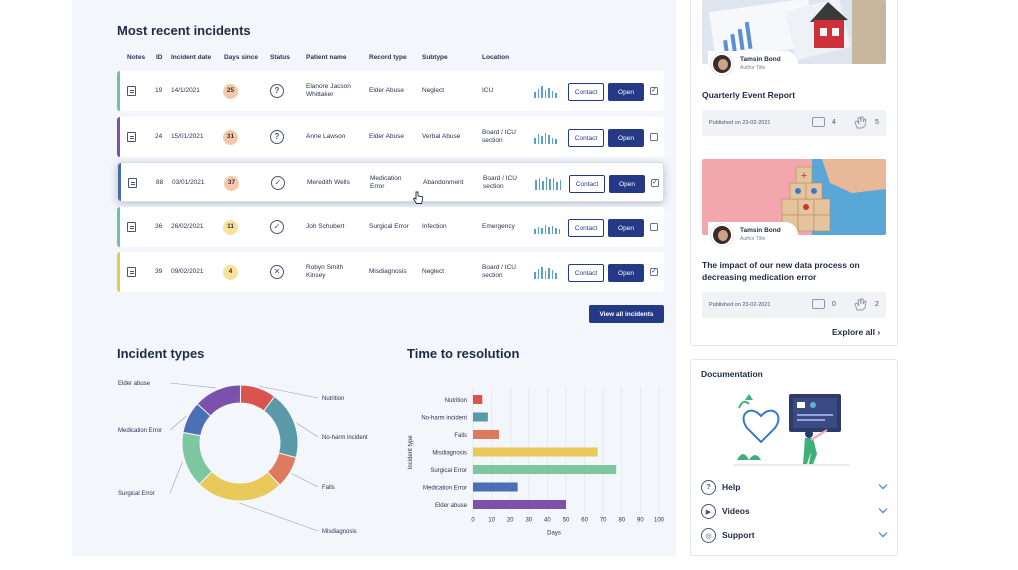 The width and height of the screenshot is (1018, 570). What do you see at coordinates (159, 136) in the screenshot?
I see `incident-id: 24` at bounding box center [159, 136].